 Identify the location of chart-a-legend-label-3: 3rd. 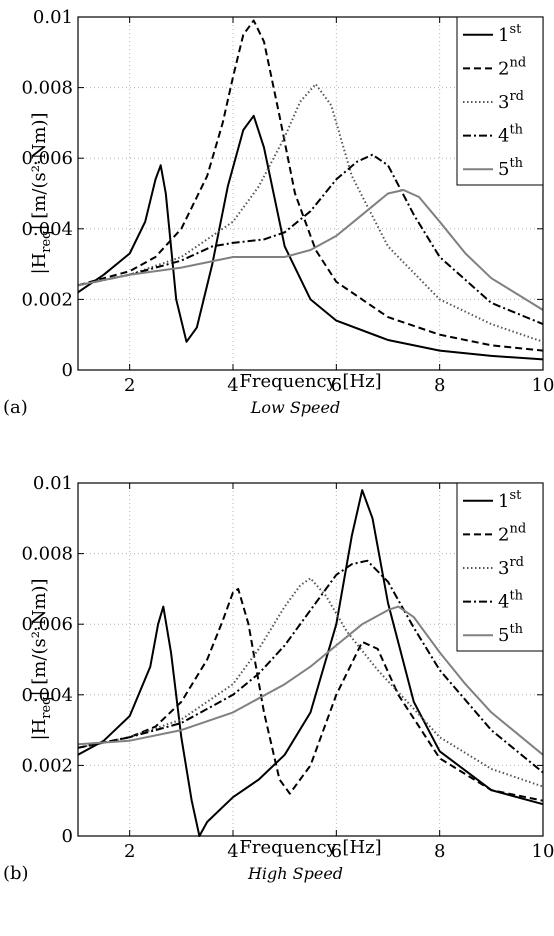
(511, 101).